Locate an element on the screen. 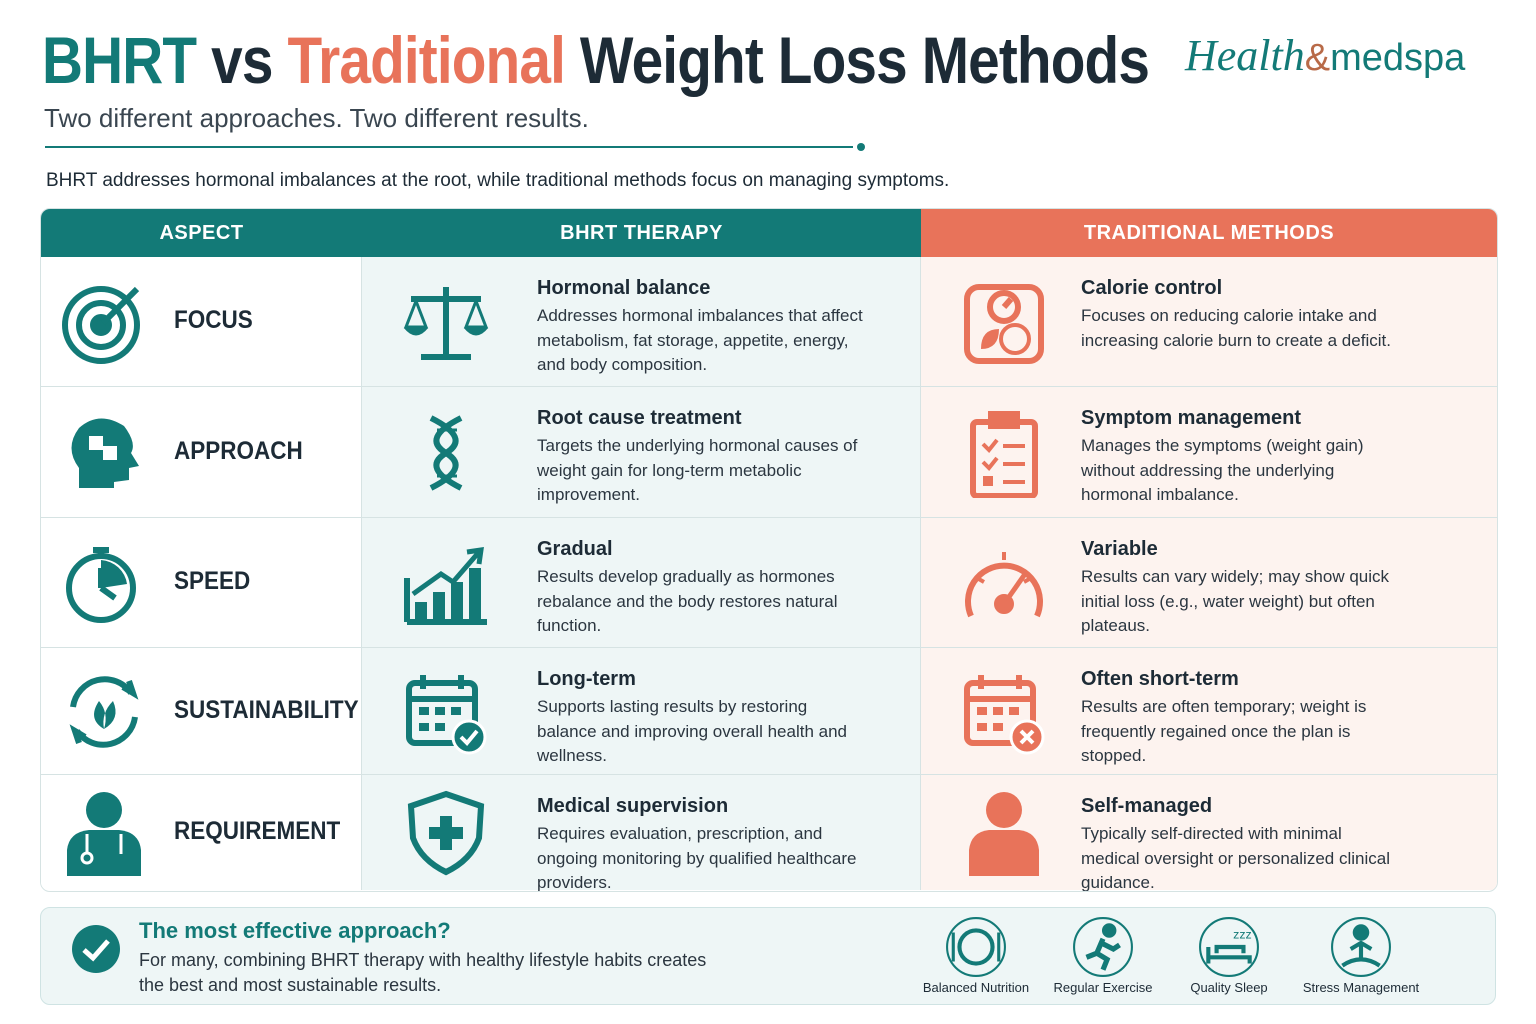  column-header: BHRT THERAPY is located at coordinates (641, 233).